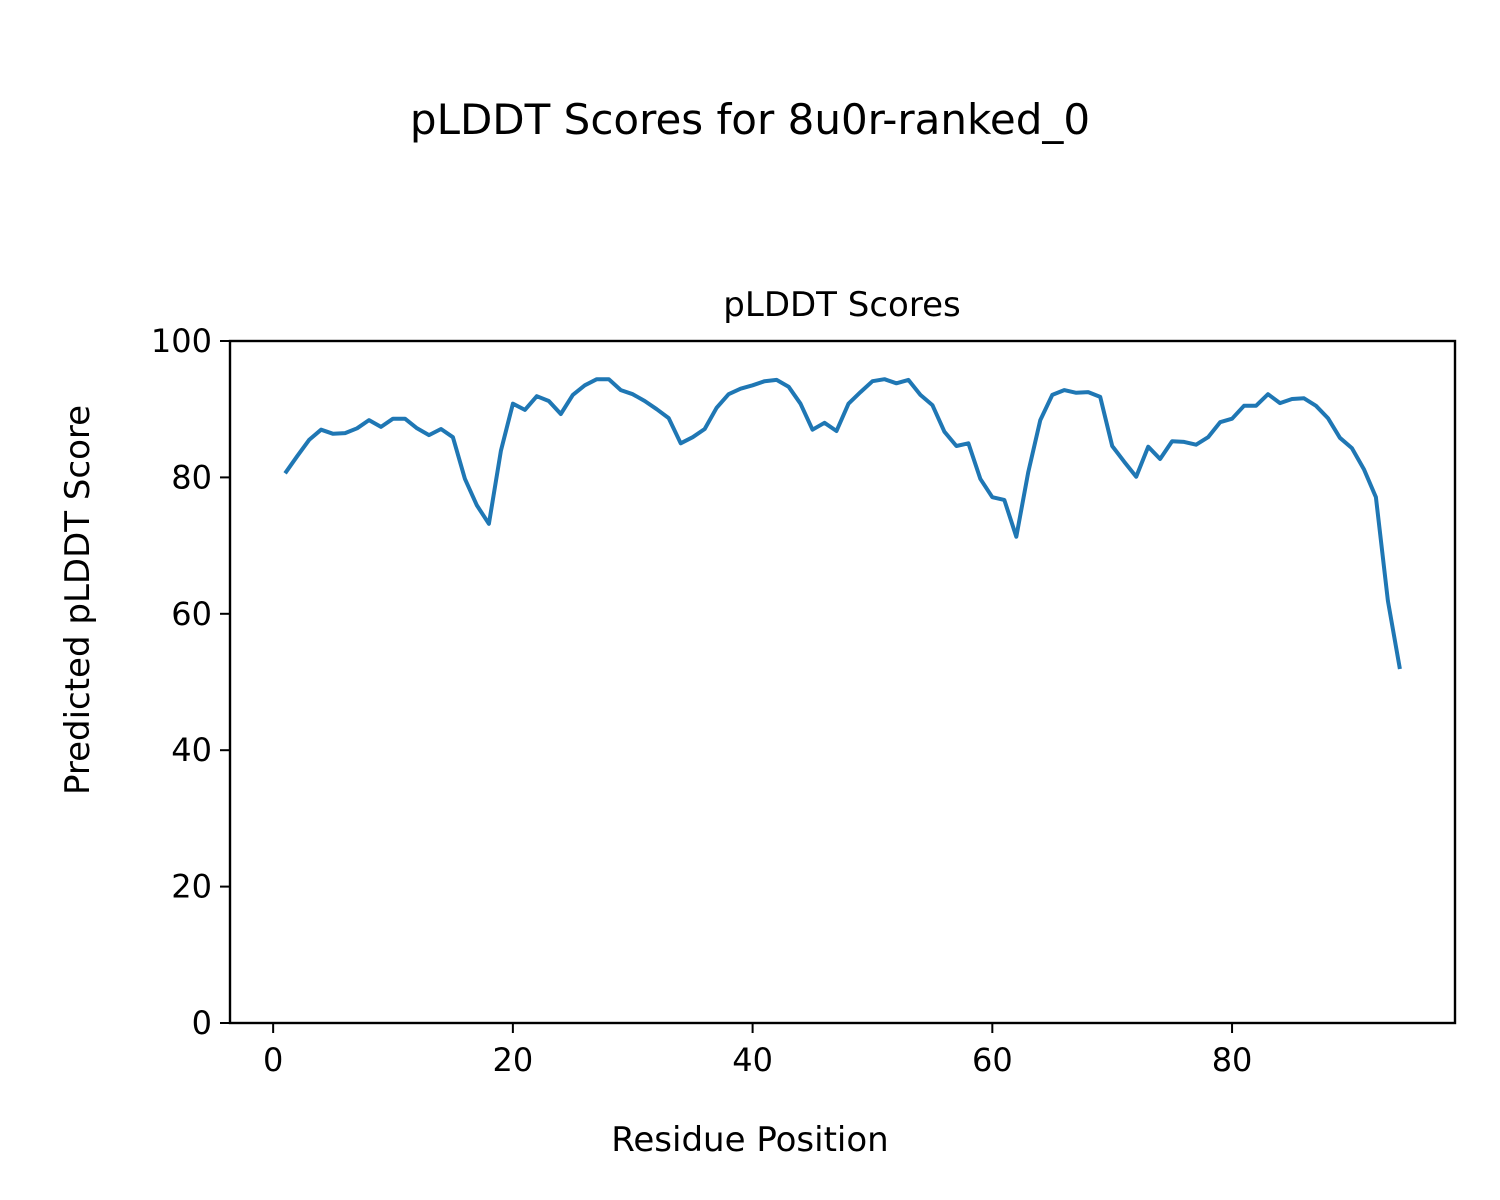 This screenshot has width=1500, height=1200. What do you see at coordinates (190, 682) in the screenshot?
I see `y-axis-ticks: 0 20 40 60 80 100` at bounding box center [190, 682].